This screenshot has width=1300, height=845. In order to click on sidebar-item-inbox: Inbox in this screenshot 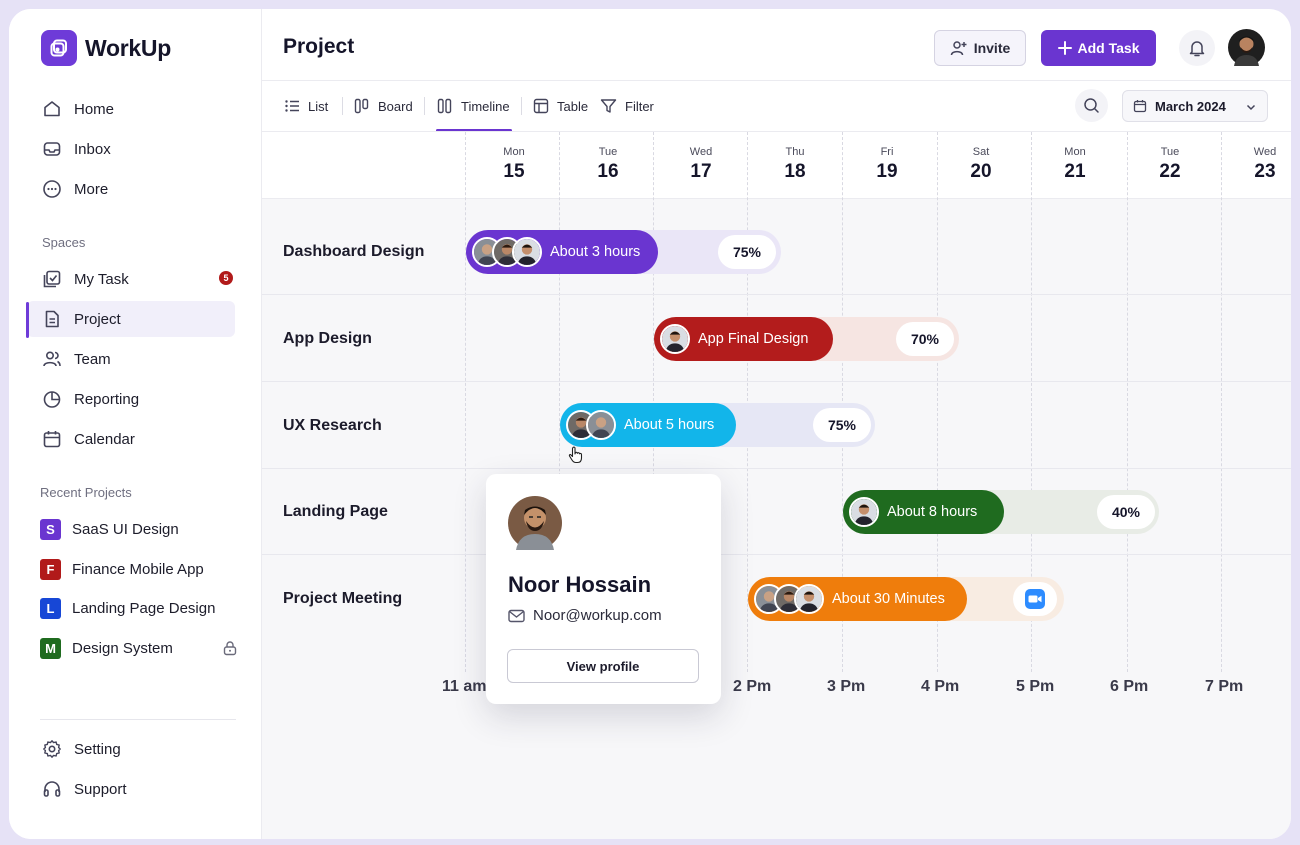, I will do `click(131, 149)`.